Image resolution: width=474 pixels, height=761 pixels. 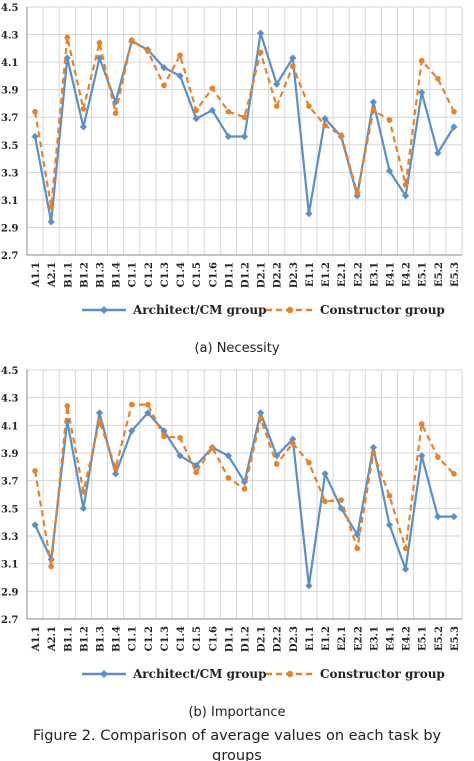 I want to click on x-tick-label: D2.2, so click(x=278, y=275).